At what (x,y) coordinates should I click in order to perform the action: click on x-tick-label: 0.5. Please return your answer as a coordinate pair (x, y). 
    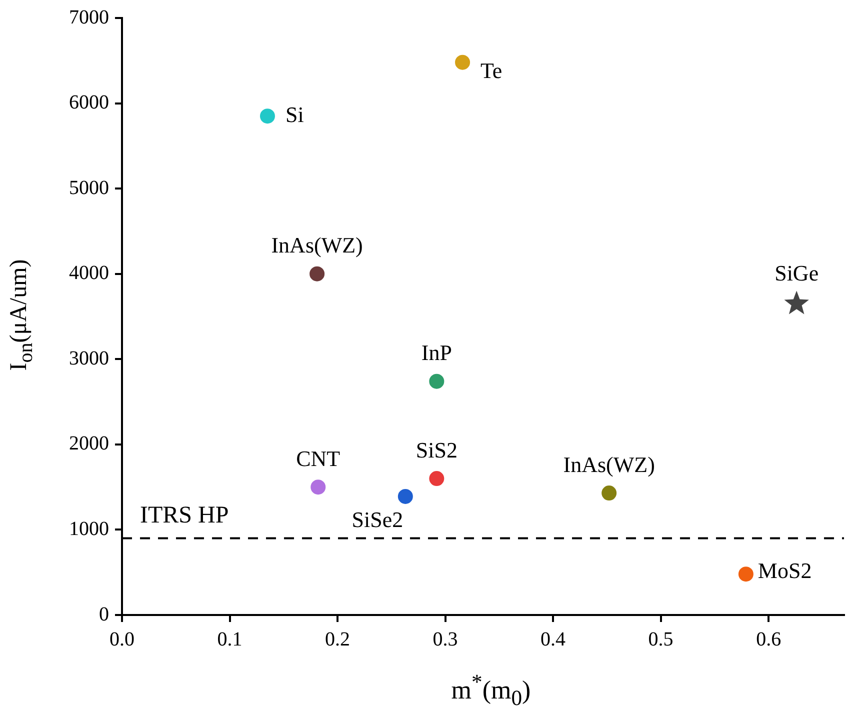
    Looking at the image, I should click on (661, 639).